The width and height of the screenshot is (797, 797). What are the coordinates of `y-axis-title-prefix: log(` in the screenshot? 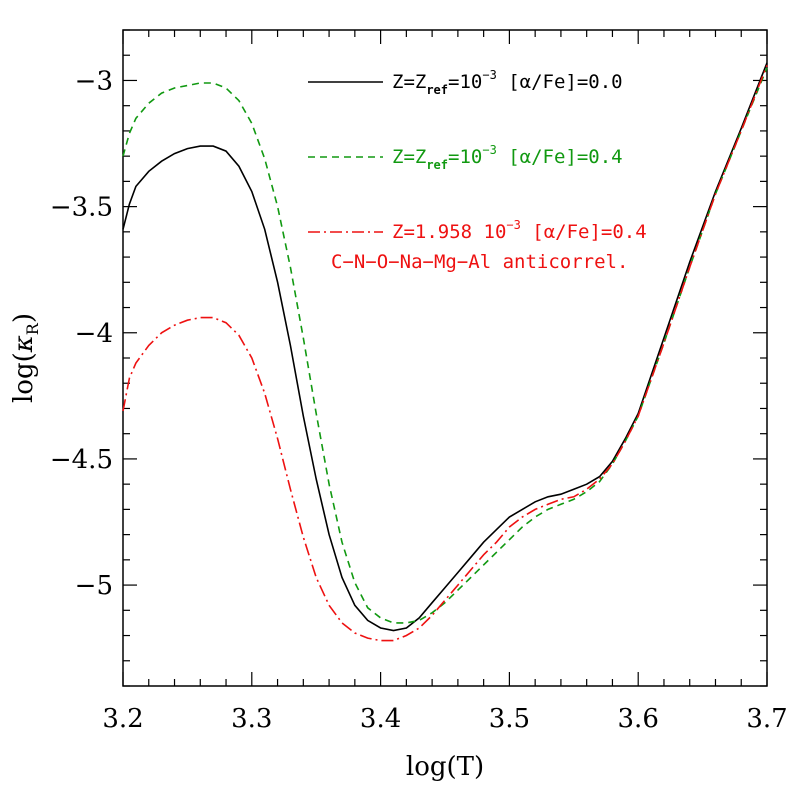 It's located at (24, 377).